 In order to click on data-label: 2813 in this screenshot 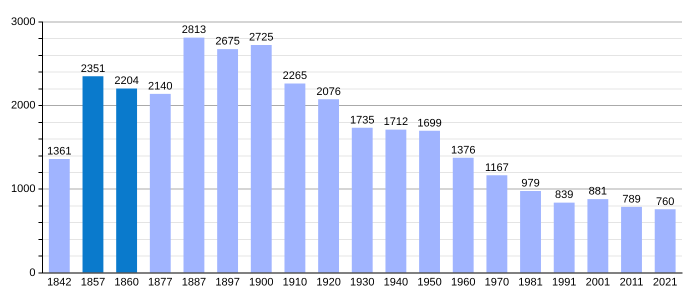, I will do `click(194, 30)`.